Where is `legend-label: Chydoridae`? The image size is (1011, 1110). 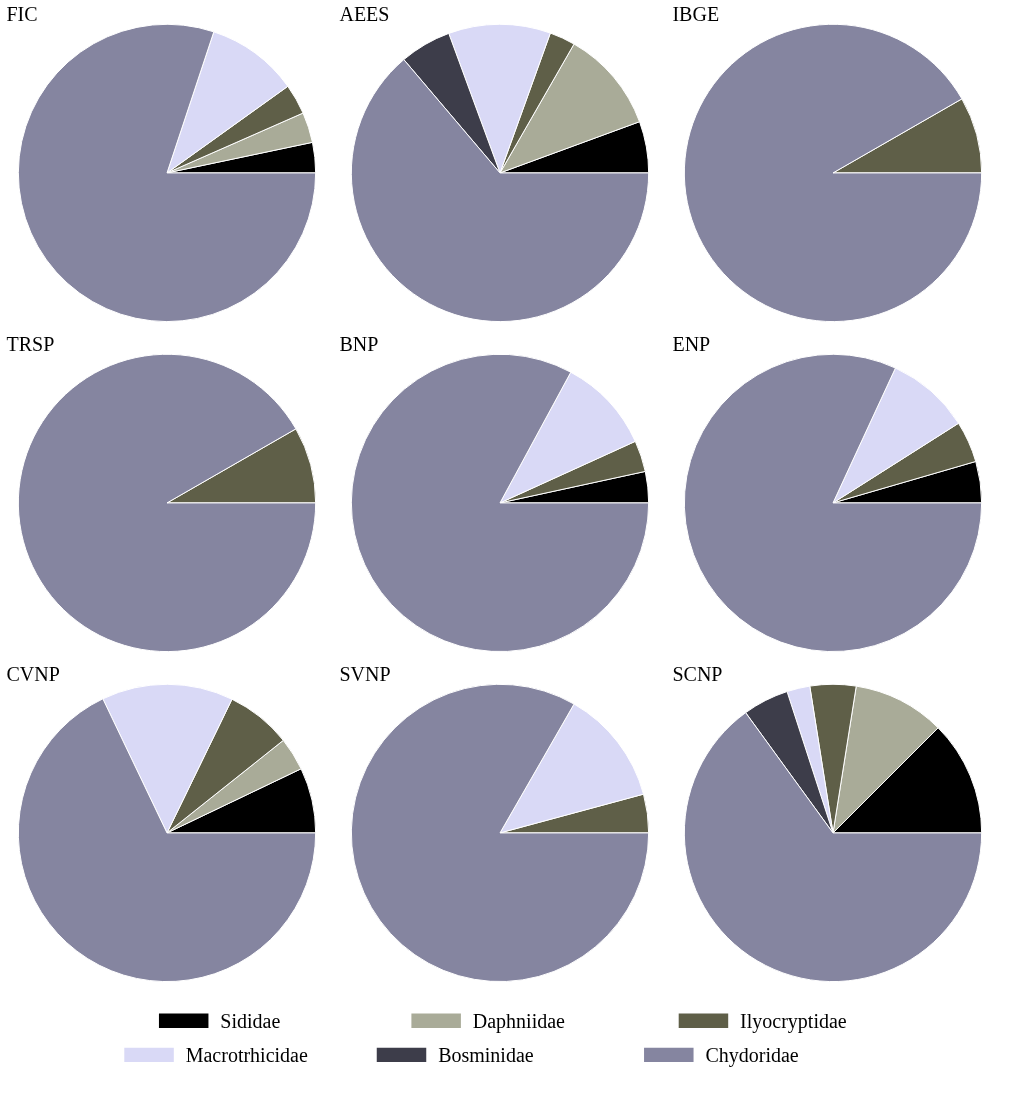
legend-label: Chydoridae is located at coordinates (752, 1055).